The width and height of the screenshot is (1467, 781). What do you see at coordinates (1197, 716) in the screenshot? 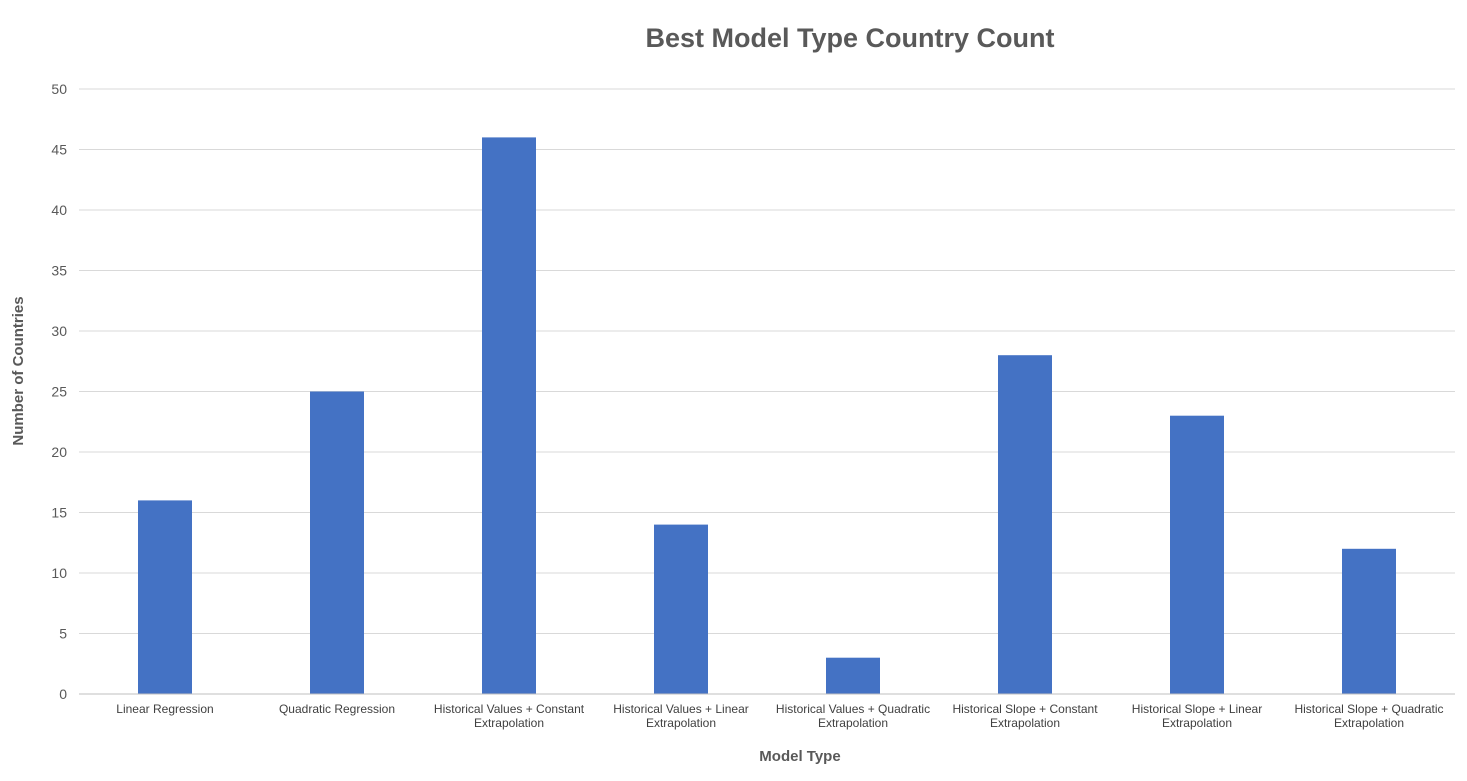
I see `x-tick-label: Historical Slope + Linear Extrapolation` at bounding box center [1197, 716].